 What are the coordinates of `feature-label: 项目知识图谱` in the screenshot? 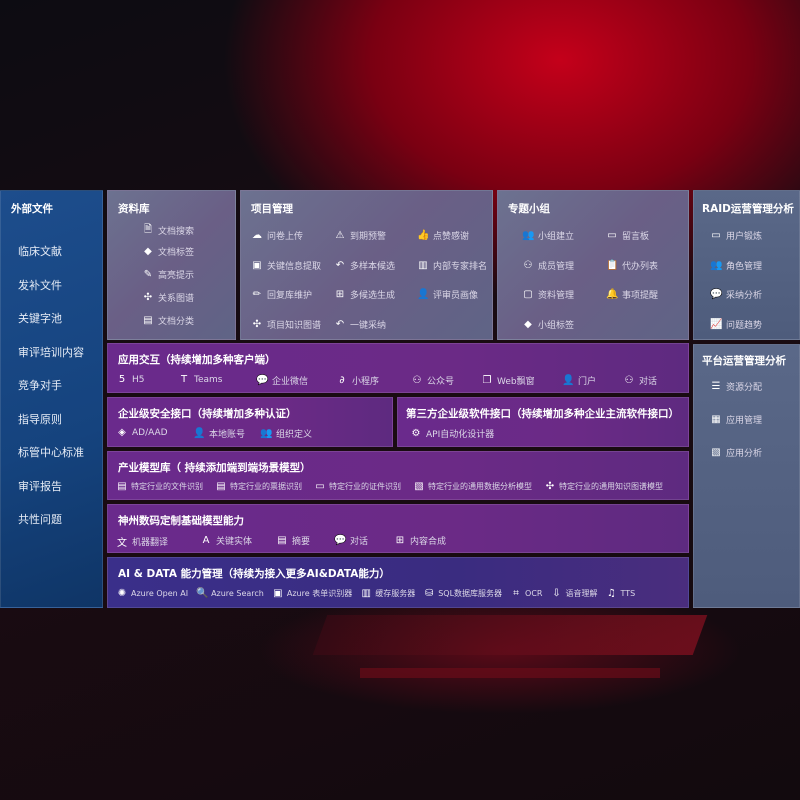 It's located at (294, 325).